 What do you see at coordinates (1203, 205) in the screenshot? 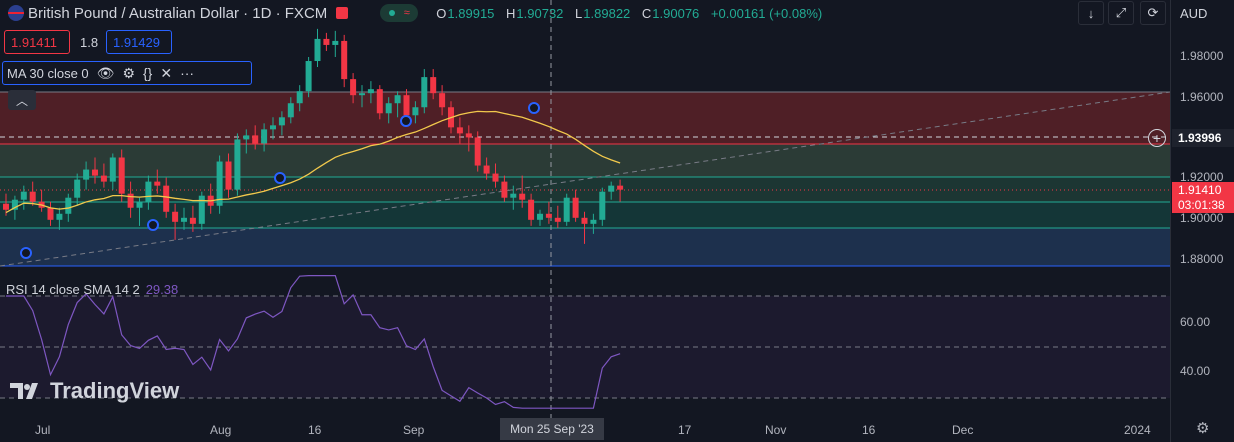
I see `countdown: 03:01:38` at bounding box center [1203, 205].